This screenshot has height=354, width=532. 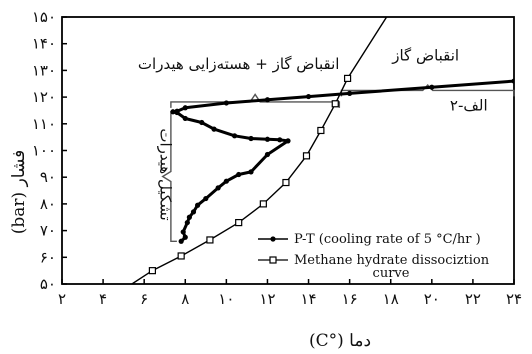 What do you see at coordinates (514, 299) in the screenshot?
I see `x-tick-label: ۲۴` at bounding box center [514, 299].